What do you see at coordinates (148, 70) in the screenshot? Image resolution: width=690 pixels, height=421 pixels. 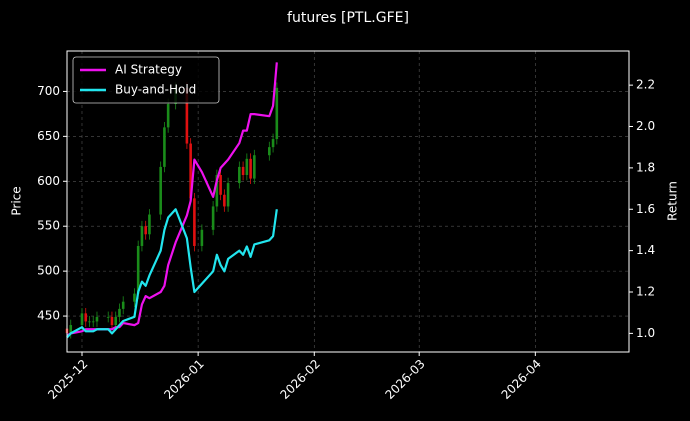 I see `legend-label: AI Strategy` at bounding box center [148, 70].